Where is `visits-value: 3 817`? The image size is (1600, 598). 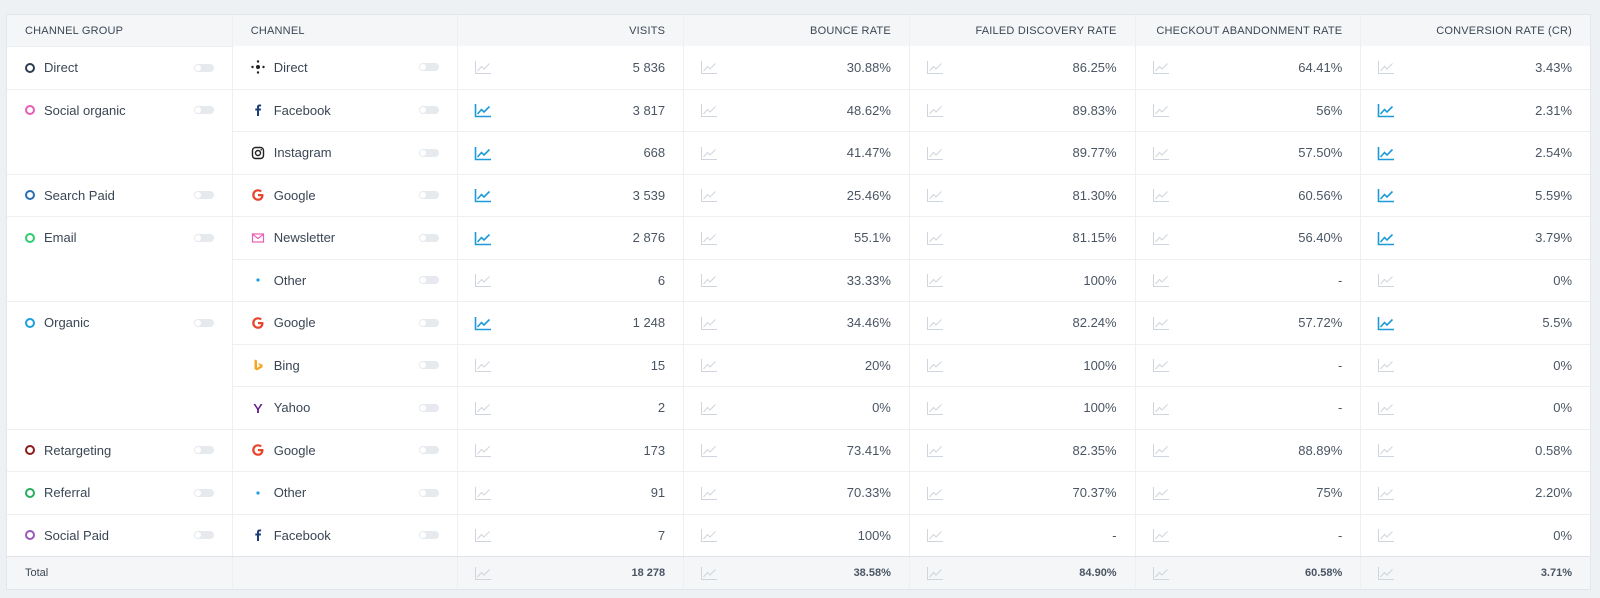
visits-value: 3 817 is located at coordinates (649, 110).